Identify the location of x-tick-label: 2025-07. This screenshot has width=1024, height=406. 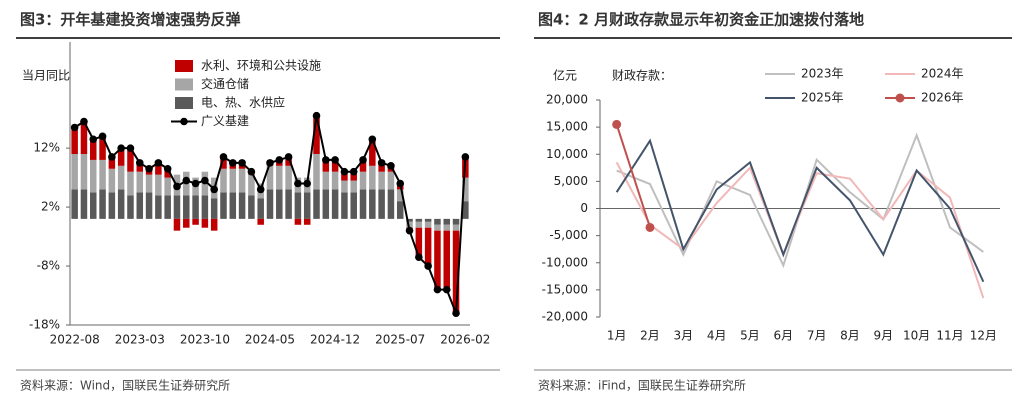
(400, 340).